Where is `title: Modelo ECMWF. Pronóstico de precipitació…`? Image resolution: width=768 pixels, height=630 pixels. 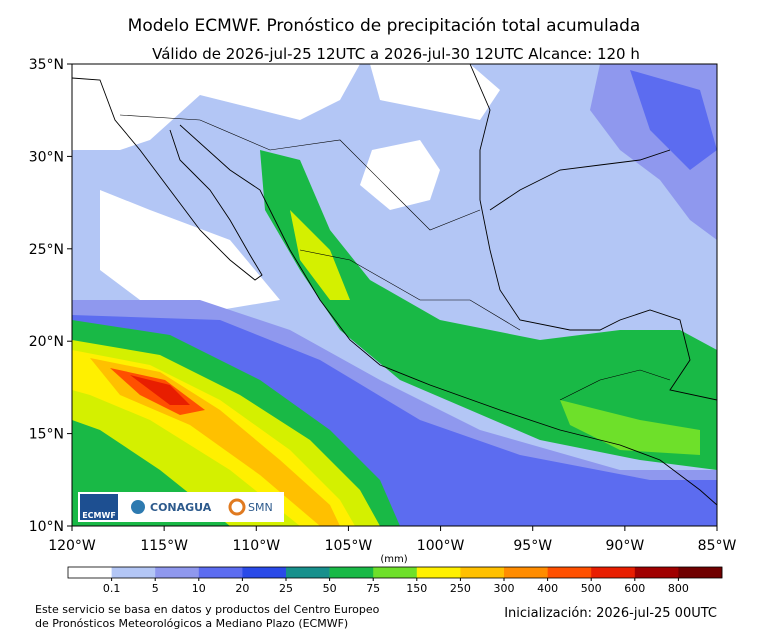
title: Modelo ECMWF. Pronóstico de precipitació… is located at coordinates (384, 26).